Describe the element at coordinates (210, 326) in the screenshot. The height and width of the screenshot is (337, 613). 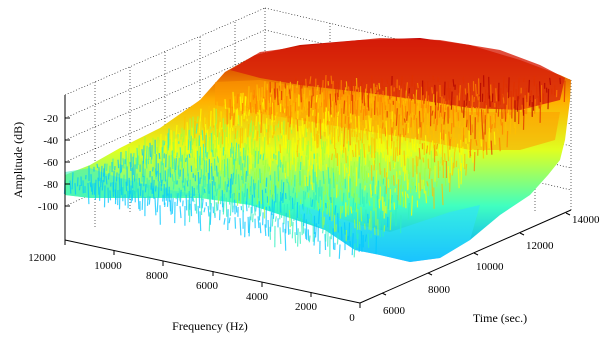
I see `frequency-axis-title: Frequency (Hz)` at that location.